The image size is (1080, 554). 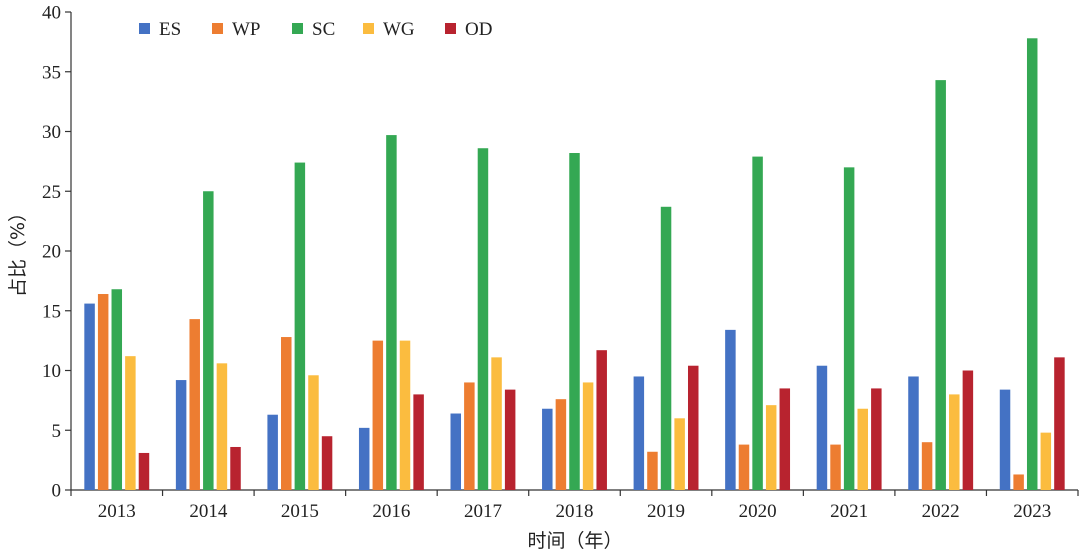 I want to click on legend: ES WP SC WG OD, so click(x=315, y=29).